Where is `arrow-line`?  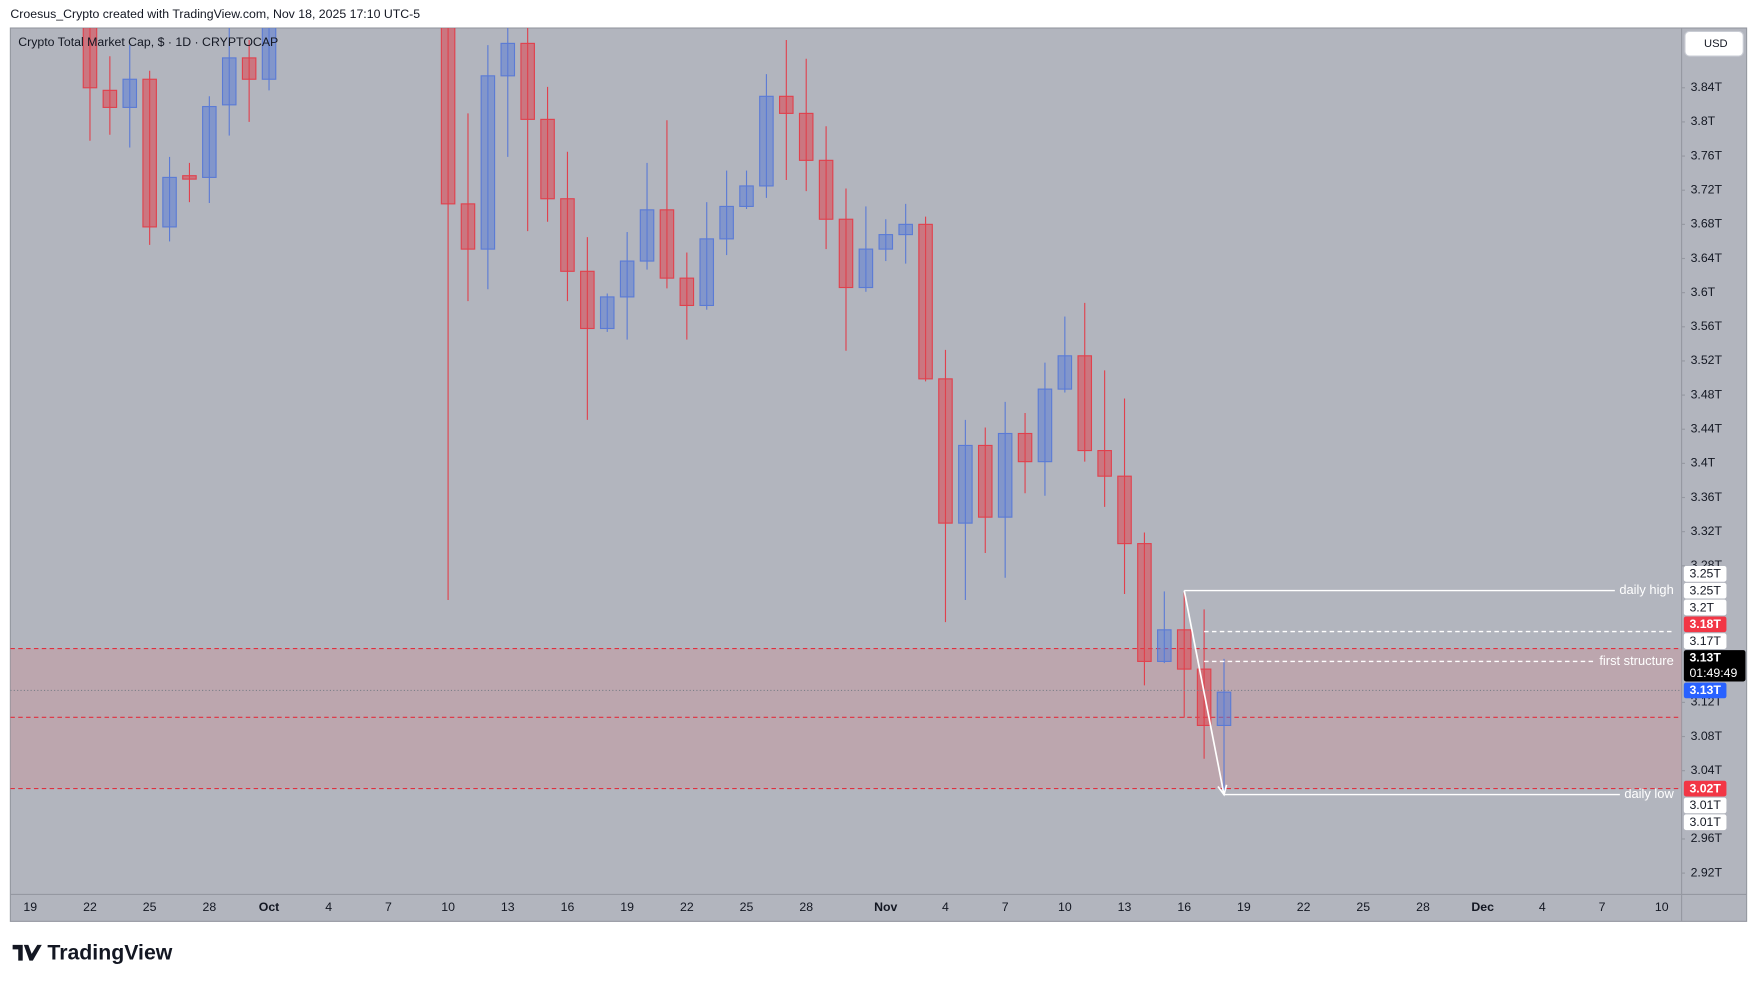
arrow-line is located at coordinates (1204, 692).